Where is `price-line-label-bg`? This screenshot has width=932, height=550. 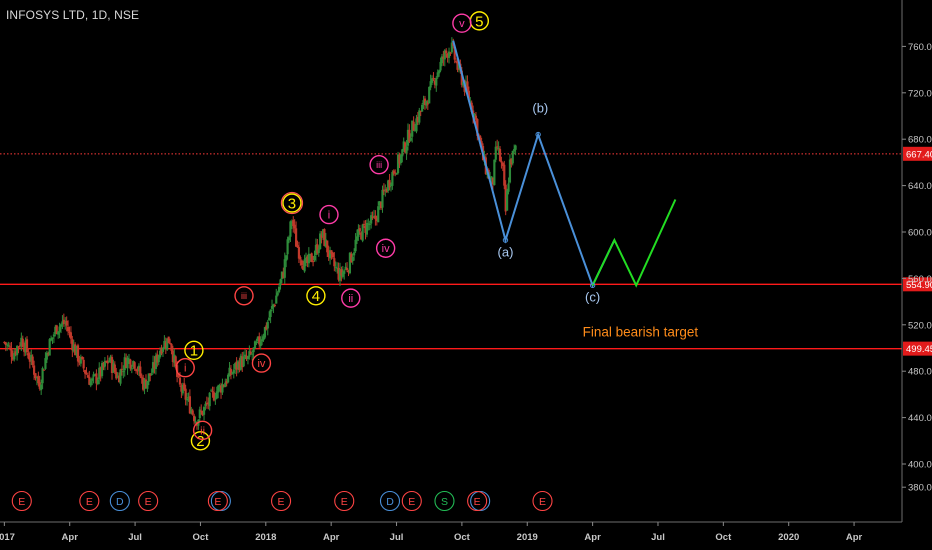
price-line-label-bg is located at coordinates (917, 284).